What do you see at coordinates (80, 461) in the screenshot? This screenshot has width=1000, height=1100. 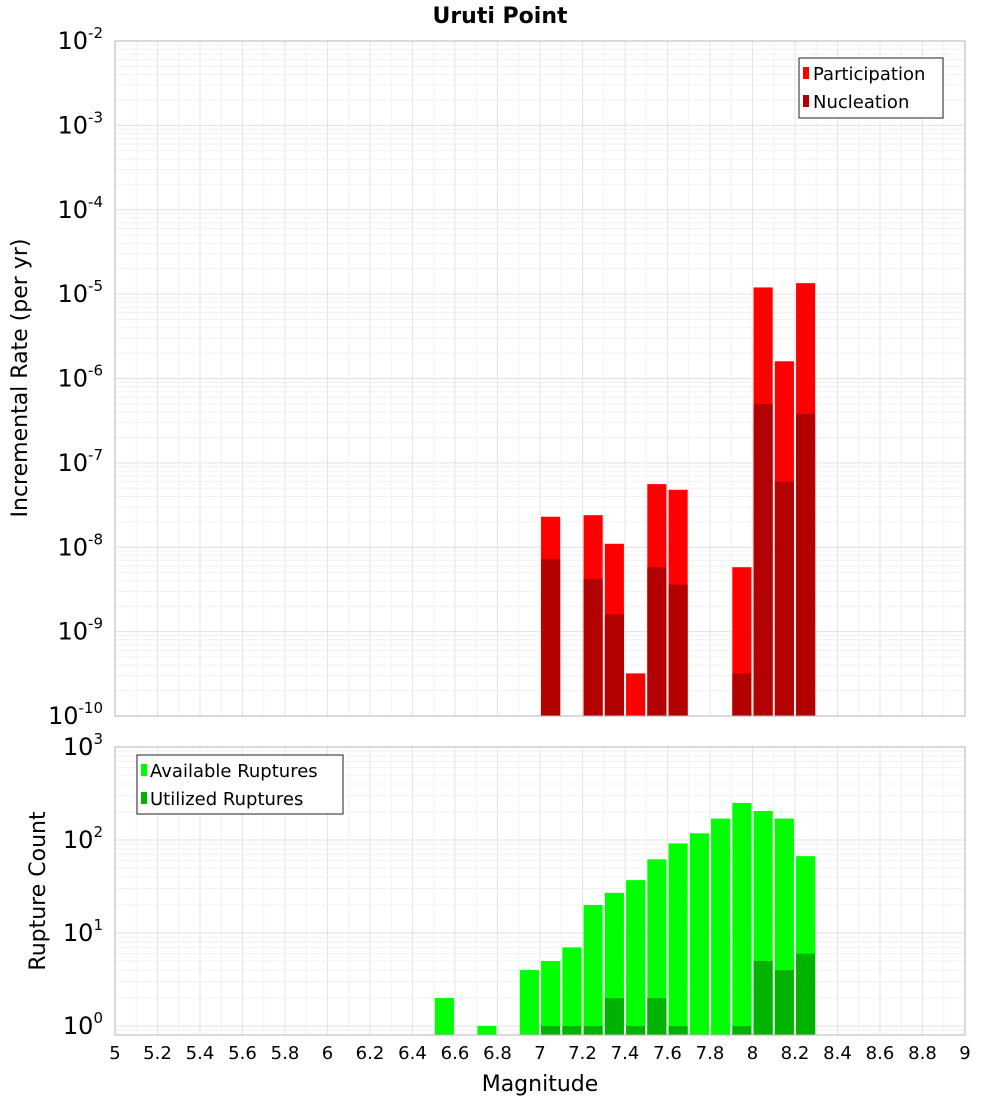 I see `top-y-tick-label: 10⁻⁷` at bounding box center [80, 461].